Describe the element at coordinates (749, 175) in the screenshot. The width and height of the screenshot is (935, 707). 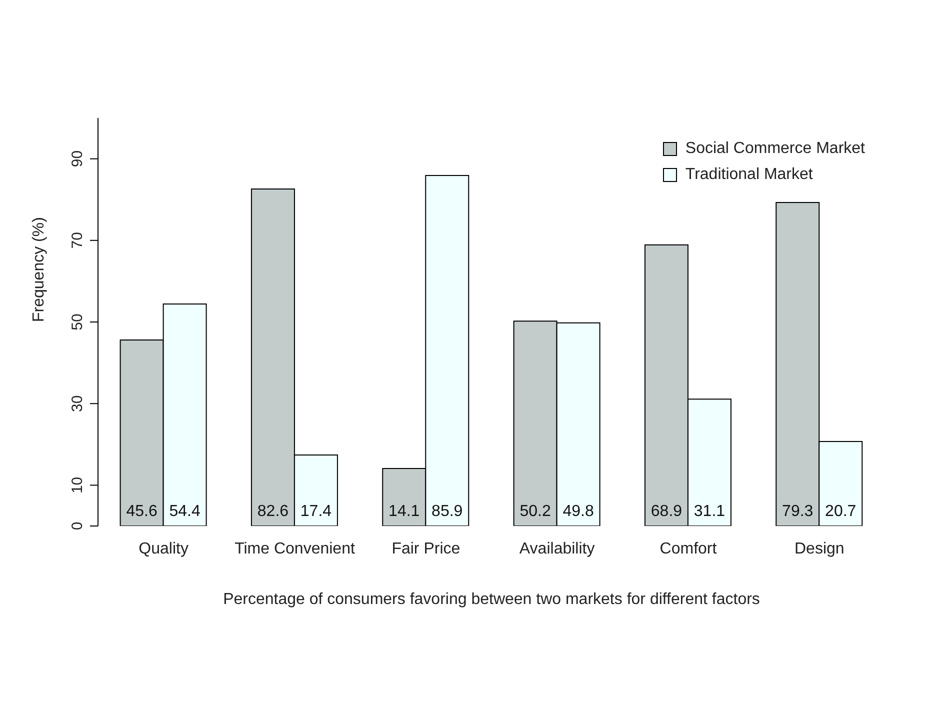
I see `legend-label: Traditional Market` at that location.